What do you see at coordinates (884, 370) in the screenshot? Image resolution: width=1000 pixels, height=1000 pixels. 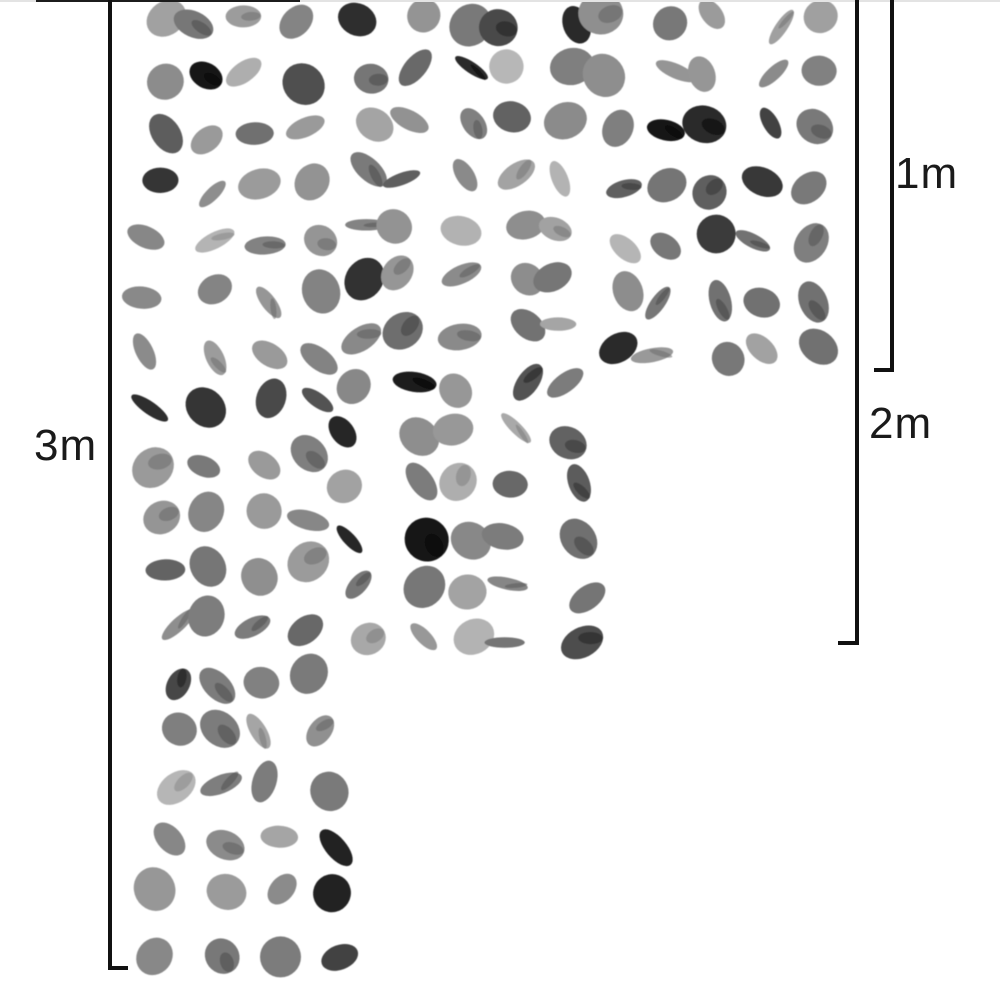 I see `bracket-1m-tick` at bounding box center [884, 370].